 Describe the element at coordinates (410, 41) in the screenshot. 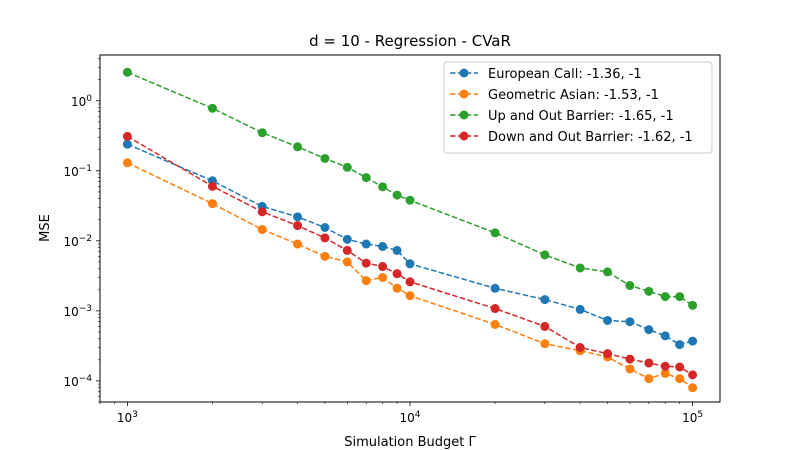

I see `chart-title: d = 10 - Regression - CVaR` at that location.